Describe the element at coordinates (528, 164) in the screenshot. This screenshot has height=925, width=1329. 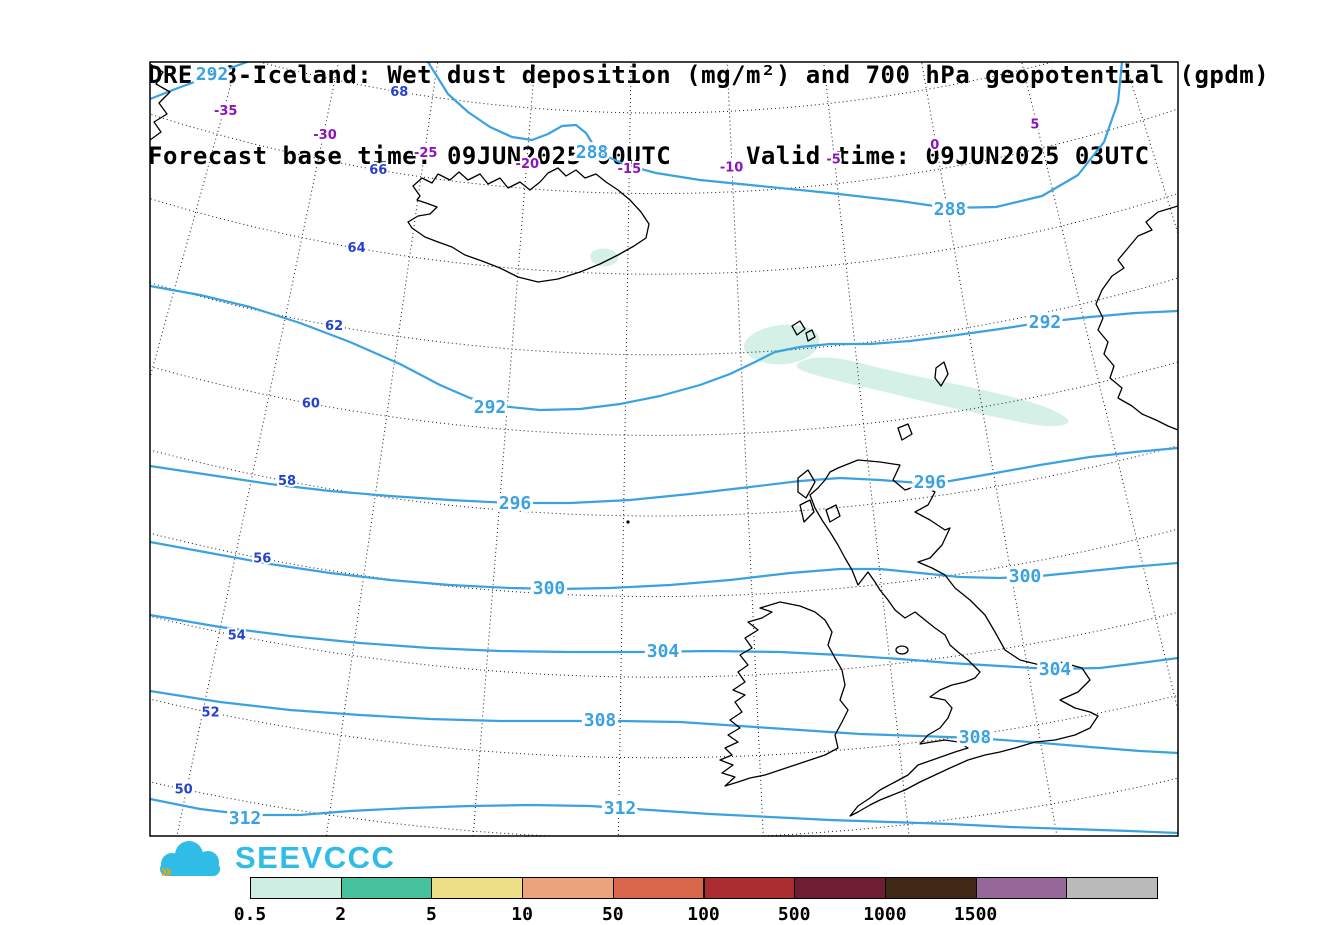
I see `longitude-label: -20` at that location.